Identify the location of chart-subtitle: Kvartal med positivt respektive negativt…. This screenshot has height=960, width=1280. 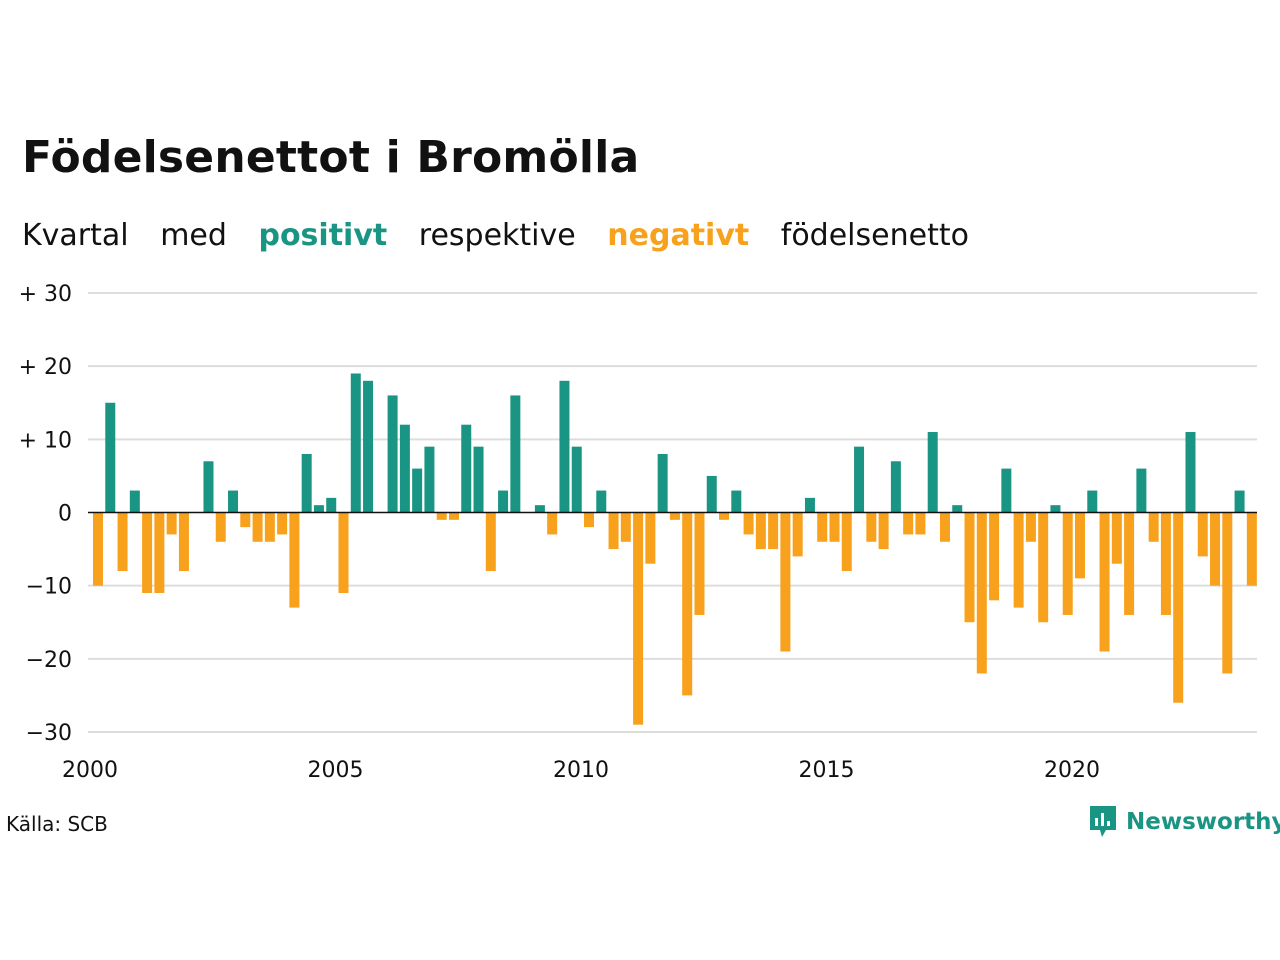
(506, 235).